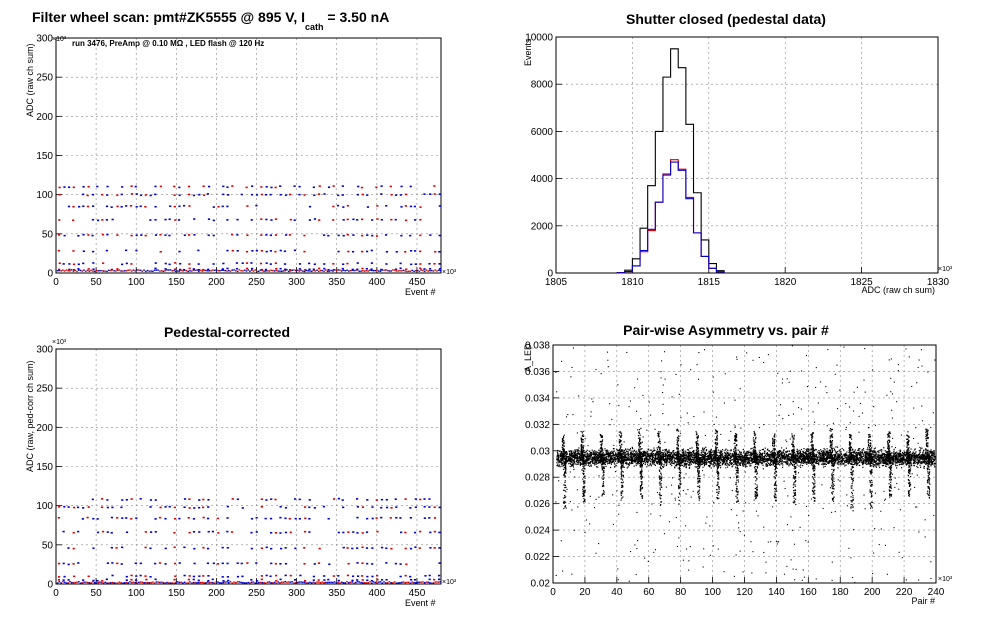  What do you see at coordinates (44, 78) in the screenshot?
I see `panel1-y-tick-label: 250` at bounding box center [44, 78].